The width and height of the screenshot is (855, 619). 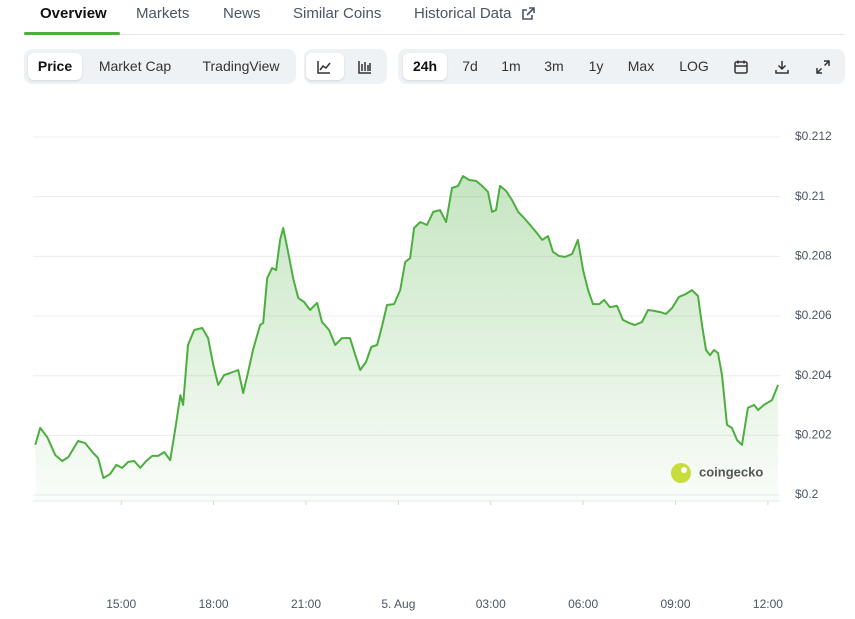 What do you see at coordinates (73, 13) in the screenshot?
I see `tab: Overview` at bounding box center [73, 13].